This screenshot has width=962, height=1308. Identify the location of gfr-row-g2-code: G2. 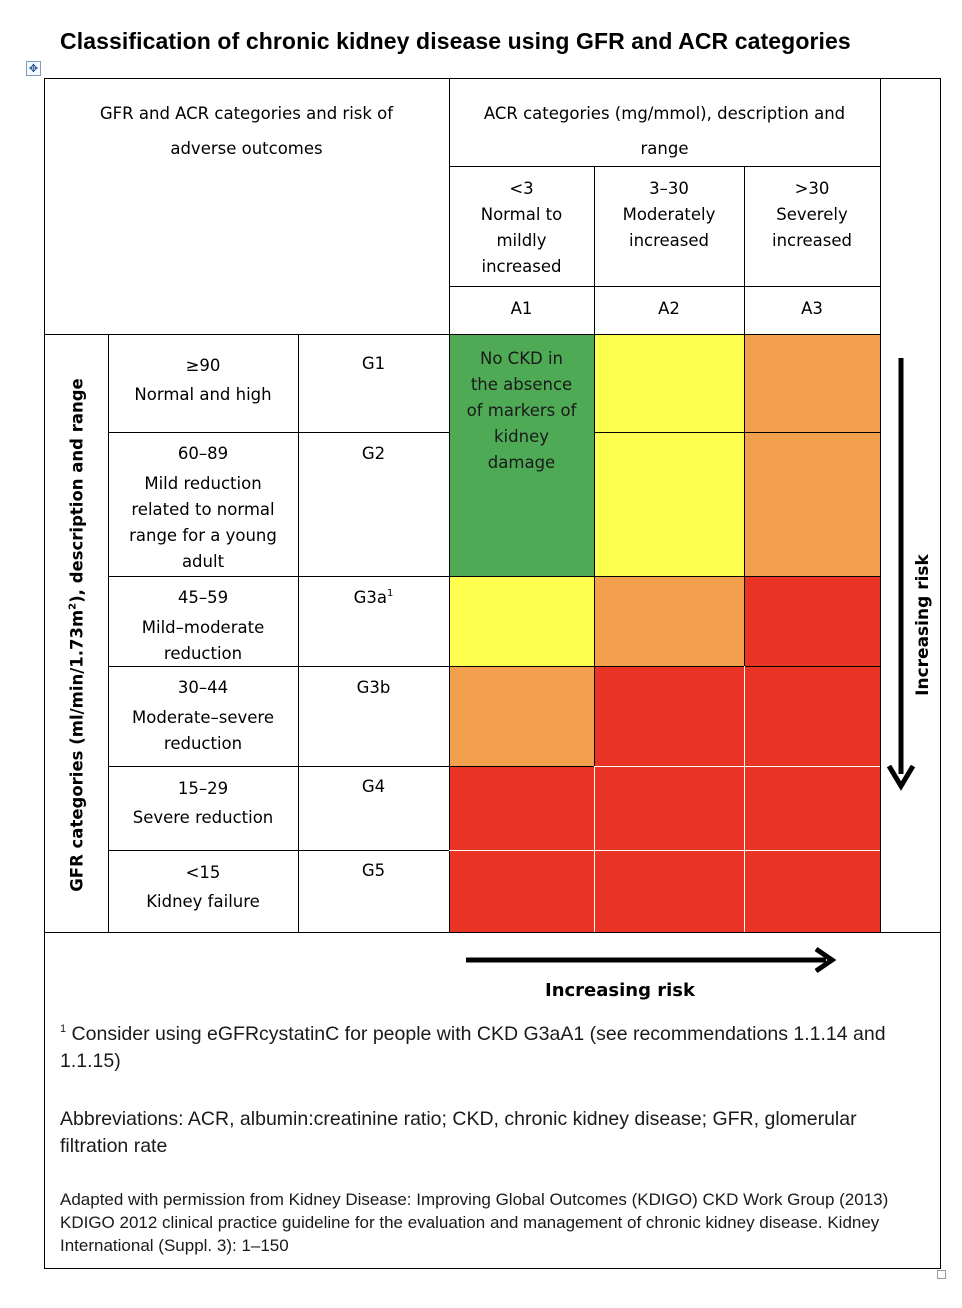
(373, 453).